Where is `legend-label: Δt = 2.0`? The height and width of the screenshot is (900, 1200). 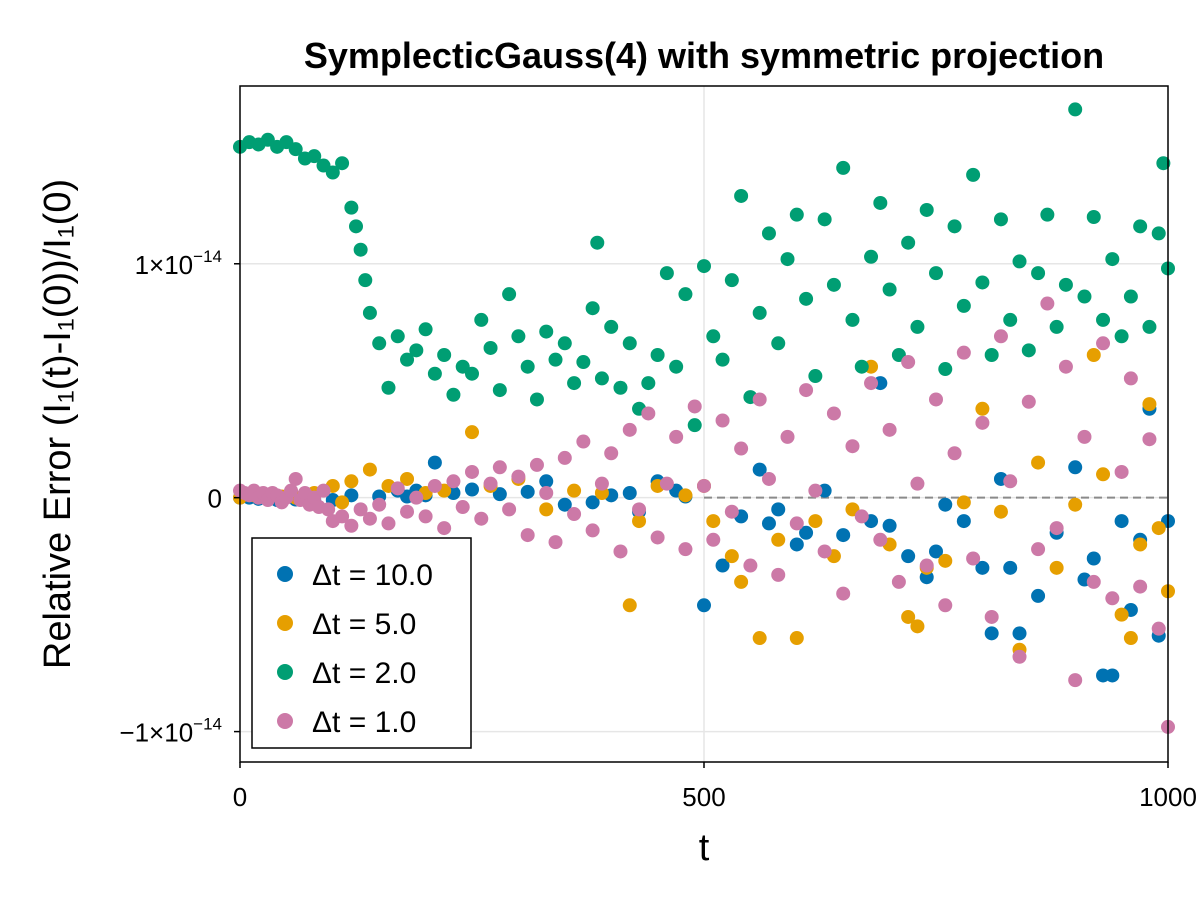 legend-label: Δt = 2.0 is located at coordinates (364, 673).